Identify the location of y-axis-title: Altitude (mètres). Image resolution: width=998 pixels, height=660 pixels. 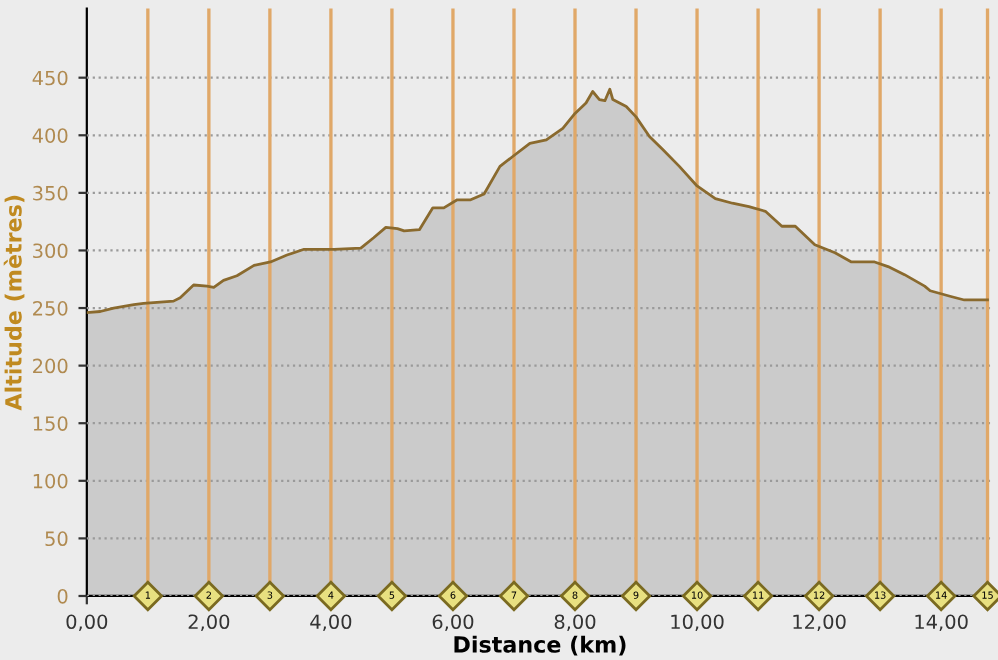
(14, 303).